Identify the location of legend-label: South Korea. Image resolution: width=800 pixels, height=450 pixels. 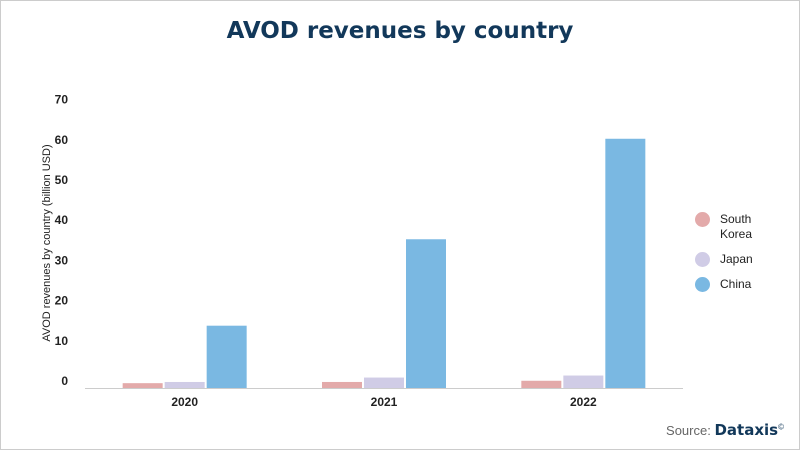
(736, 226).